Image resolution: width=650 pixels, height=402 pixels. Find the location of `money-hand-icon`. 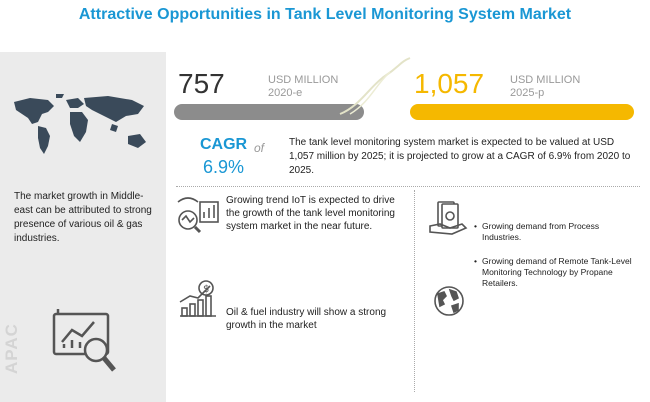

money-hand-icon is located at coordinates (448, 218).